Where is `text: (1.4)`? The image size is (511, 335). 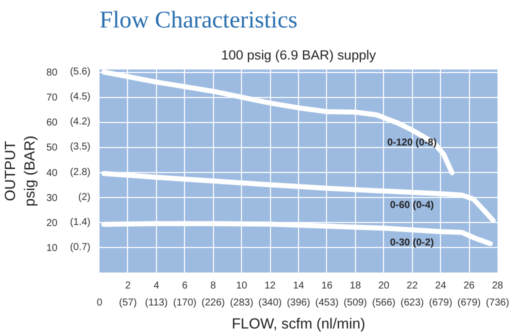 text: (1.4) is located at coordinates (80, 222).